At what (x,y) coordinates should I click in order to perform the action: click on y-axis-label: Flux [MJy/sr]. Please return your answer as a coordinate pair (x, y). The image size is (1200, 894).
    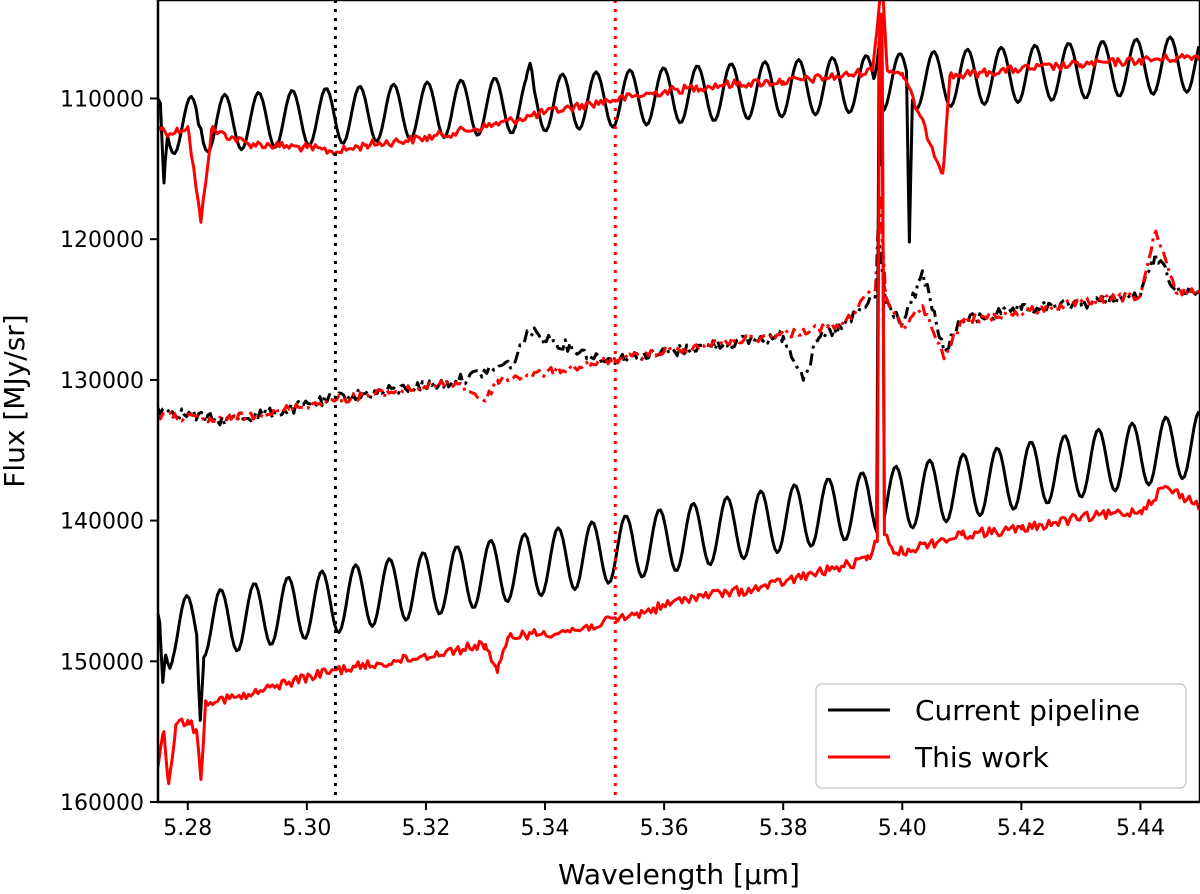
    Looking at the image, I should click on (15, 400).